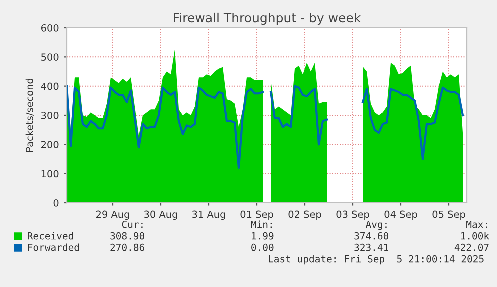 The image size is (497, 287). Describe the element at coordinates (113, 215) in the screenshot. I see `x-tick-label: 29 Aug` at that location.